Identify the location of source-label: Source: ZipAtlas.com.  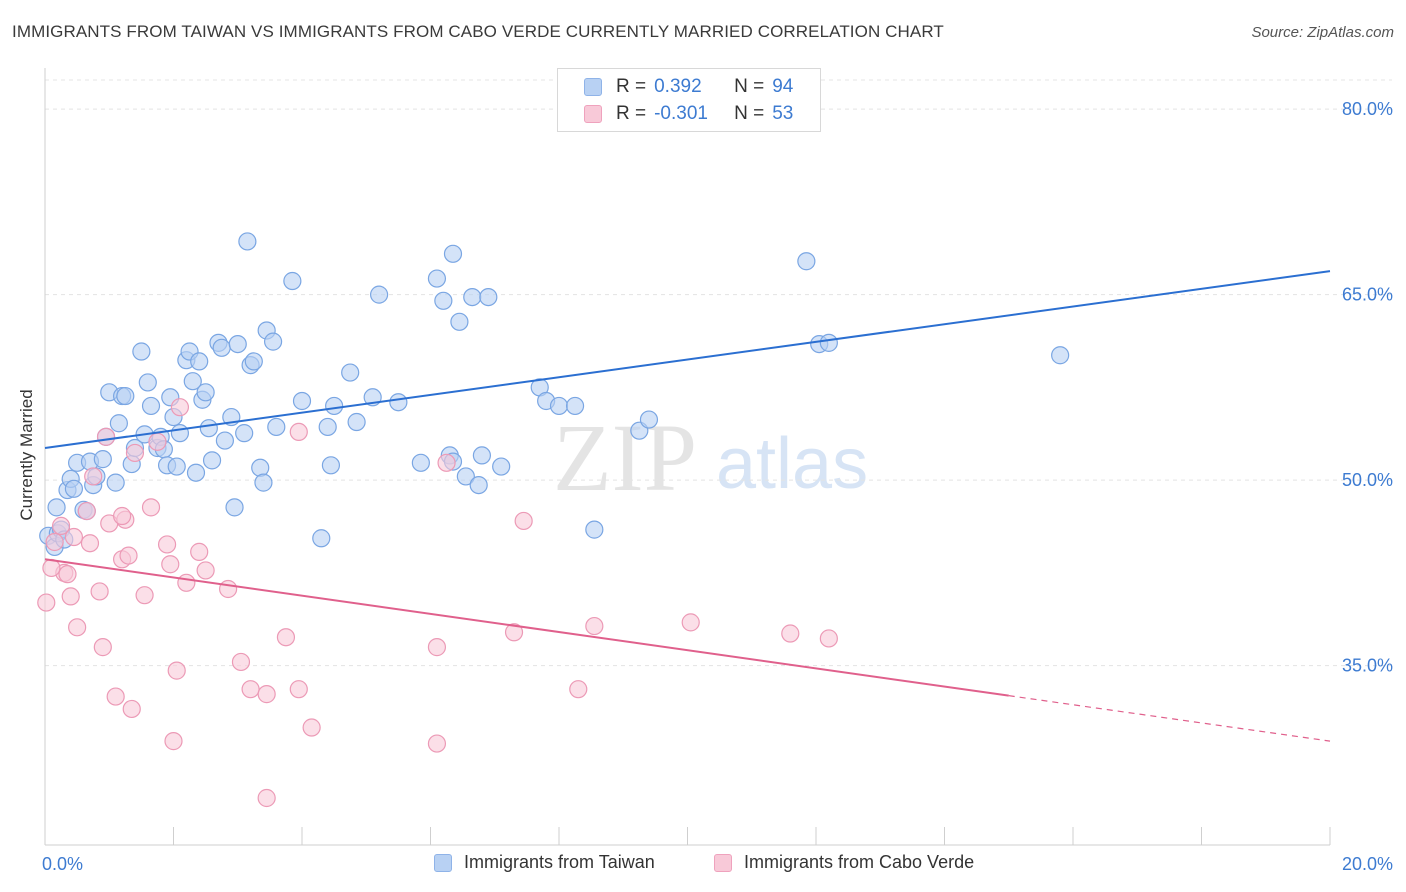
(1322, 32).